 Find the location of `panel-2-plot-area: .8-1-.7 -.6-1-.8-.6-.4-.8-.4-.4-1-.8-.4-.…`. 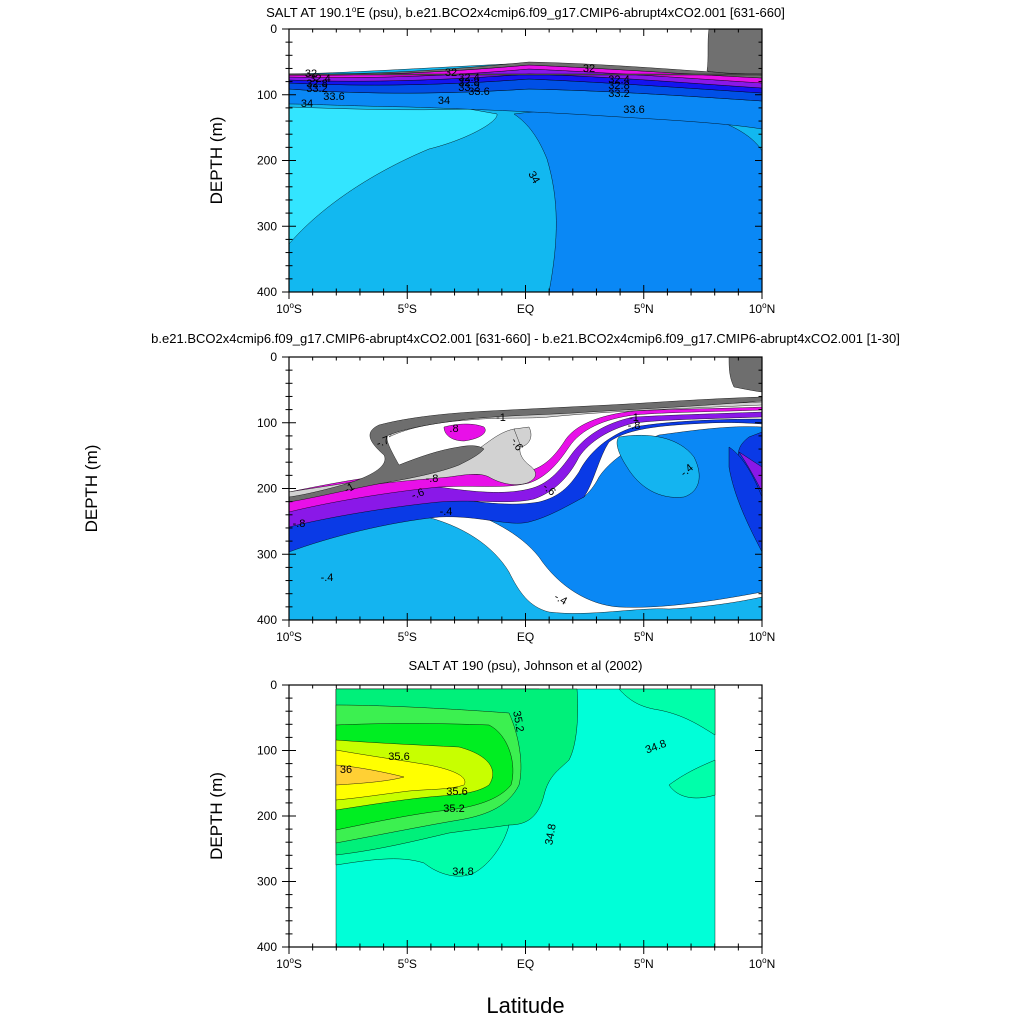

panel-2-plot-area: .8-1-.7 -.6-1-.8-.6-.4-.8-.4-.4-1-.8-.4-.… is located at coordinates (516, 497).